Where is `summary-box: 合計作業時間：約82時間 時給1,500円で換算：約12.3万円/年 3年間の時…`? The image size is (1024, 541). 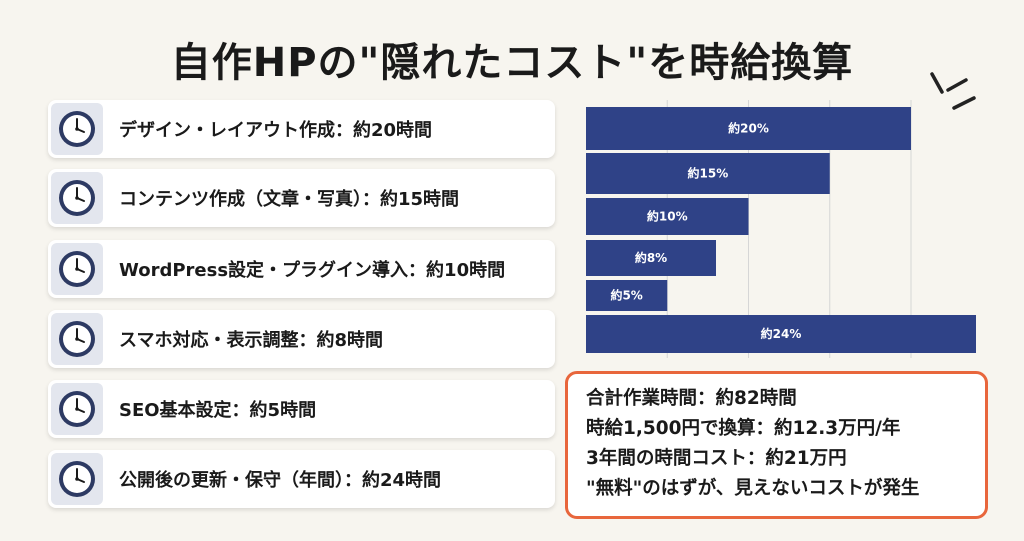
summary-box: 合計作業時間：約82時間 時給1,500円で換算：約12.3万円/年 3年間の時… is located at coordinates (776, 445).